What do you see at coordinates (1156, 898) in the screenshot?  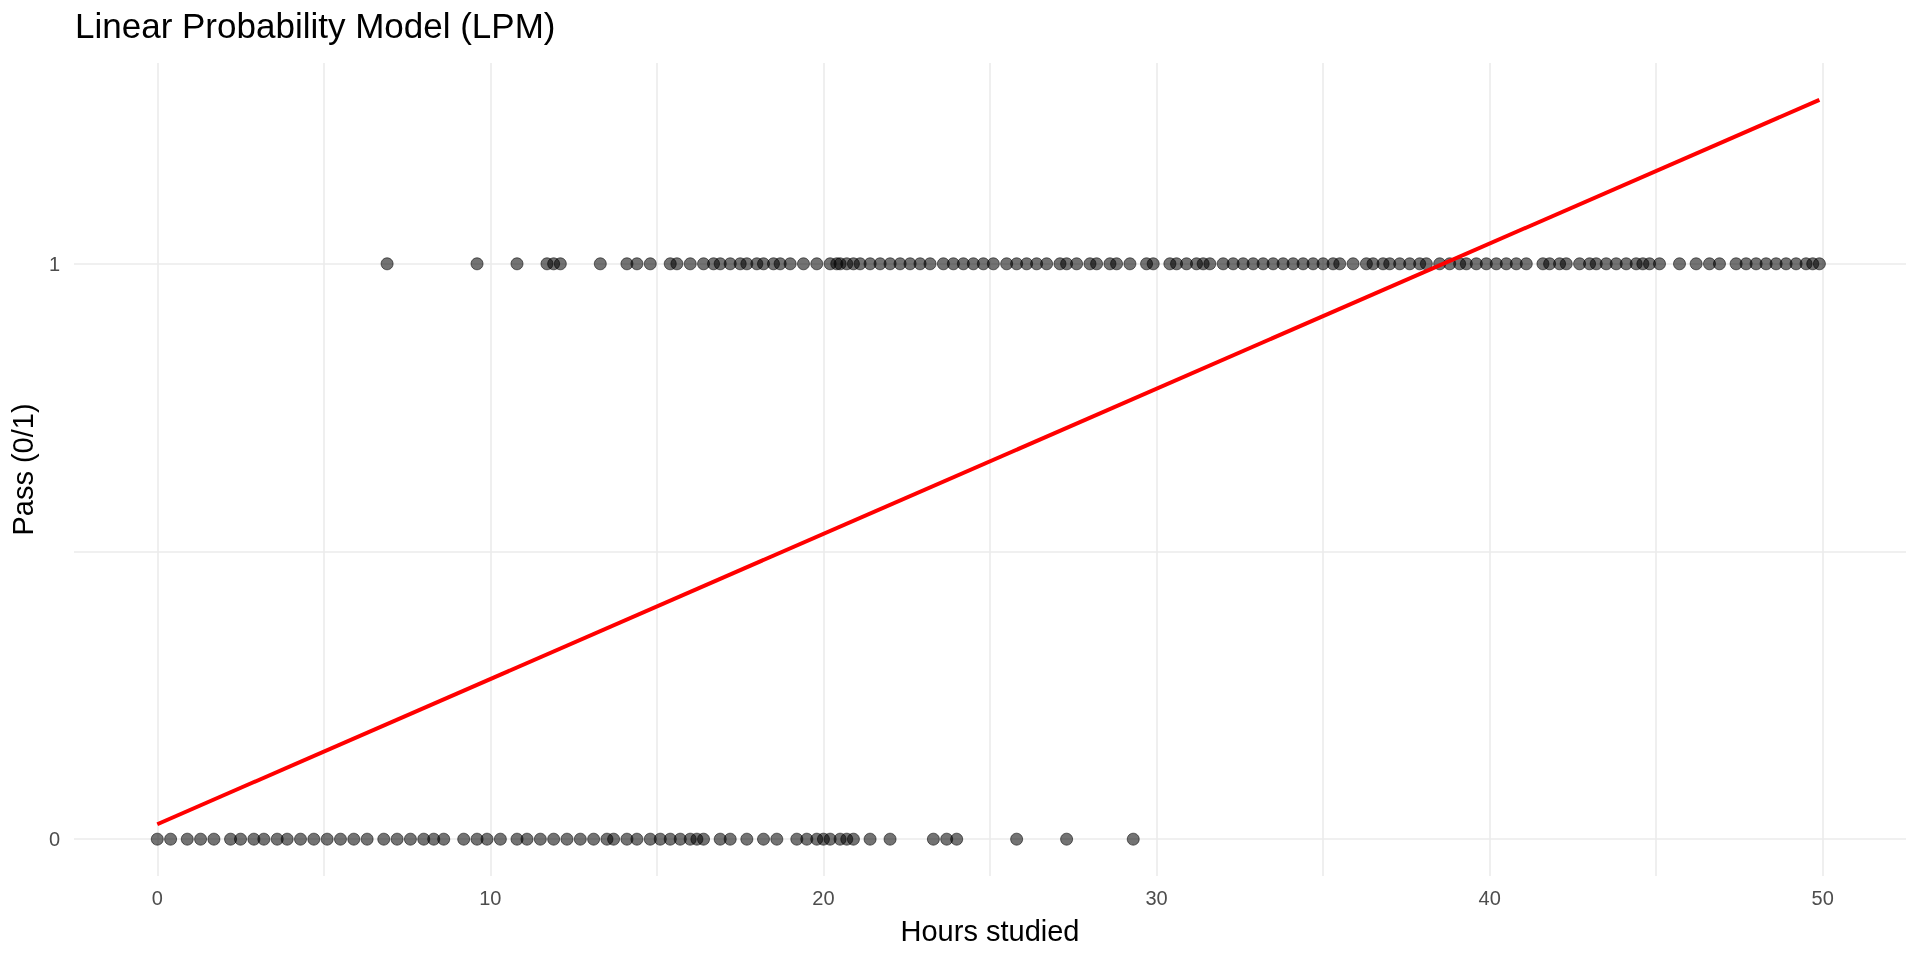 I see `x-tick-label: 30` at bounding box center [1156, 898].